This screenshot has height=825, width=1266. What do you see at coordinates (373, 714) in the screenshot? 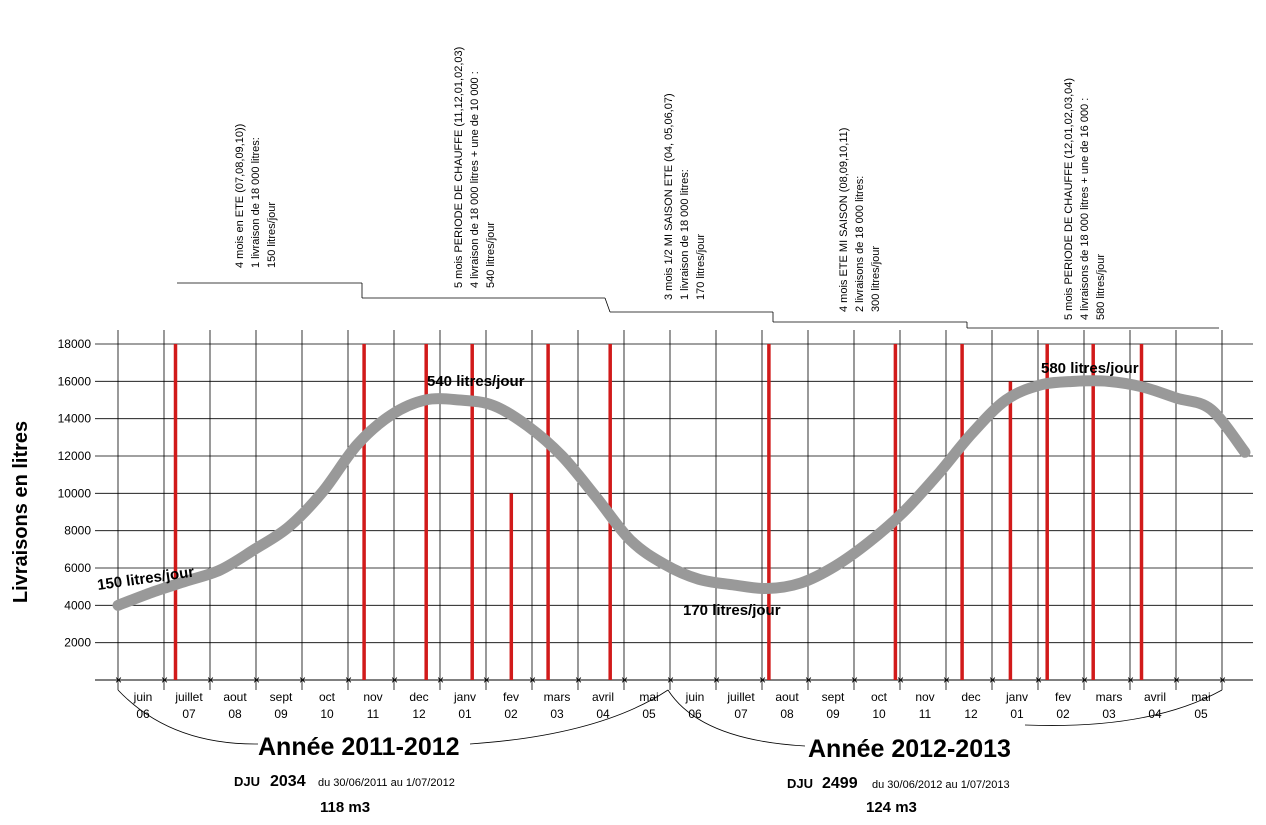
I see `month-number: 11` at bounding box center [373, 714].